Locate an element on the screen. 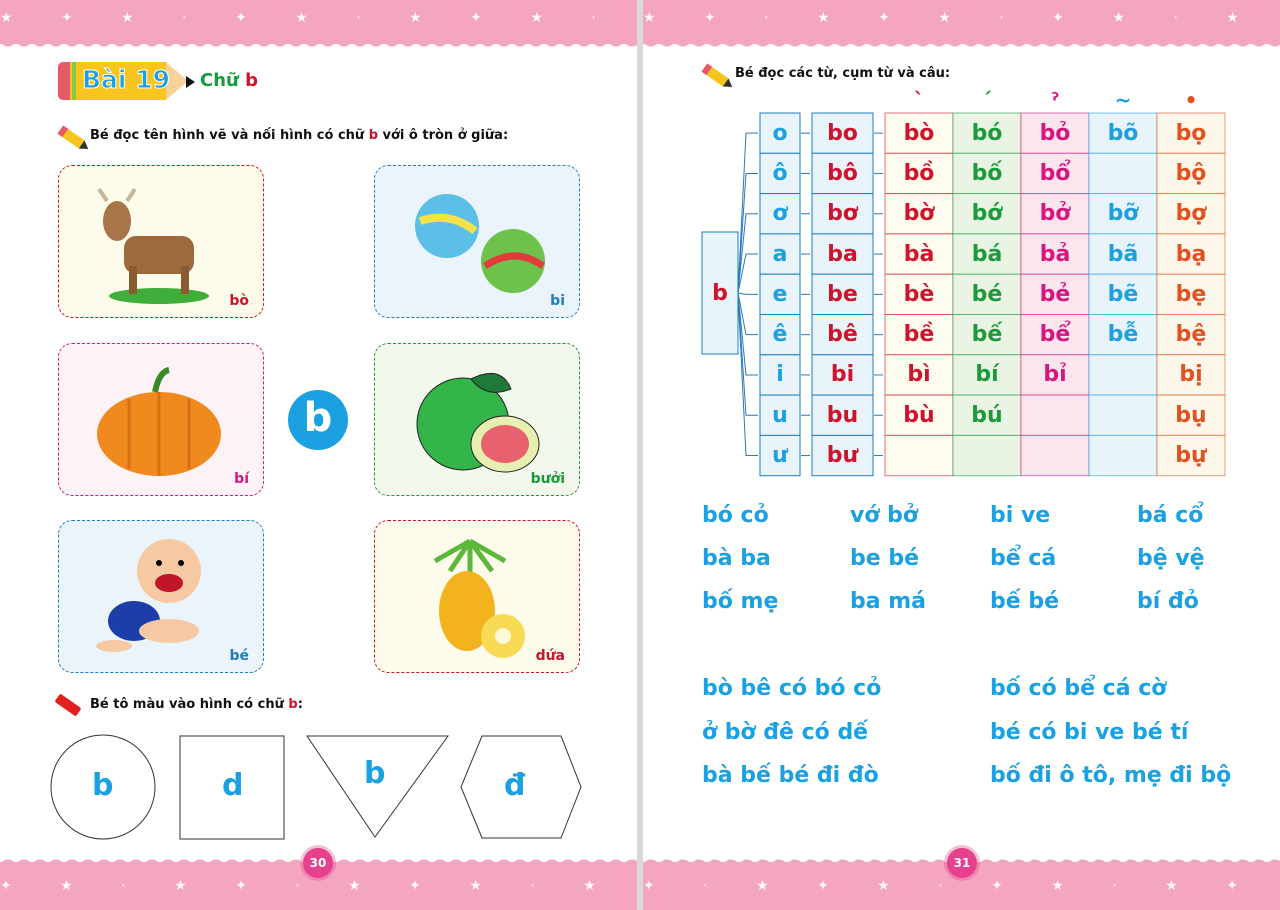  vowel-cell: ơ is located at coordinates (780, 214).